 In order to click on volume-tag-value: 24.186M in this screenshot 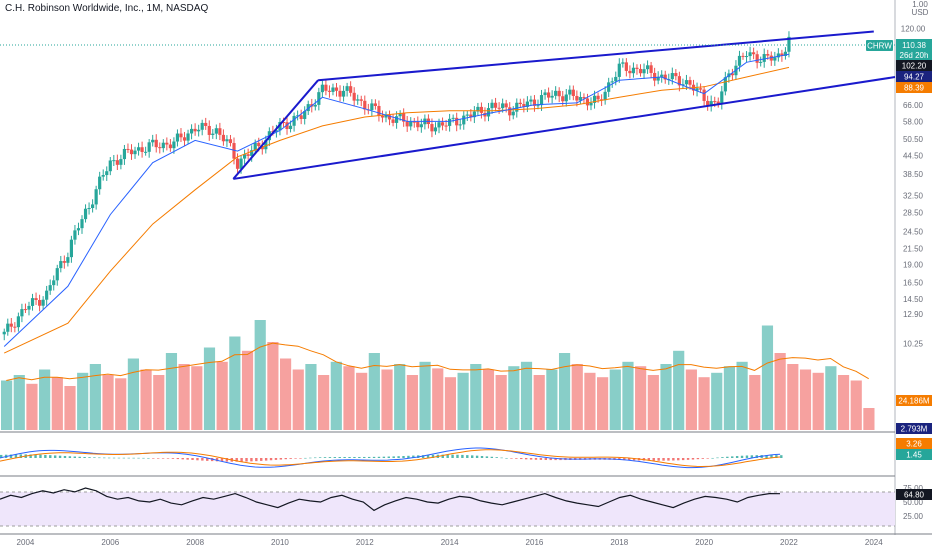, I will do `click(913, 401)`.